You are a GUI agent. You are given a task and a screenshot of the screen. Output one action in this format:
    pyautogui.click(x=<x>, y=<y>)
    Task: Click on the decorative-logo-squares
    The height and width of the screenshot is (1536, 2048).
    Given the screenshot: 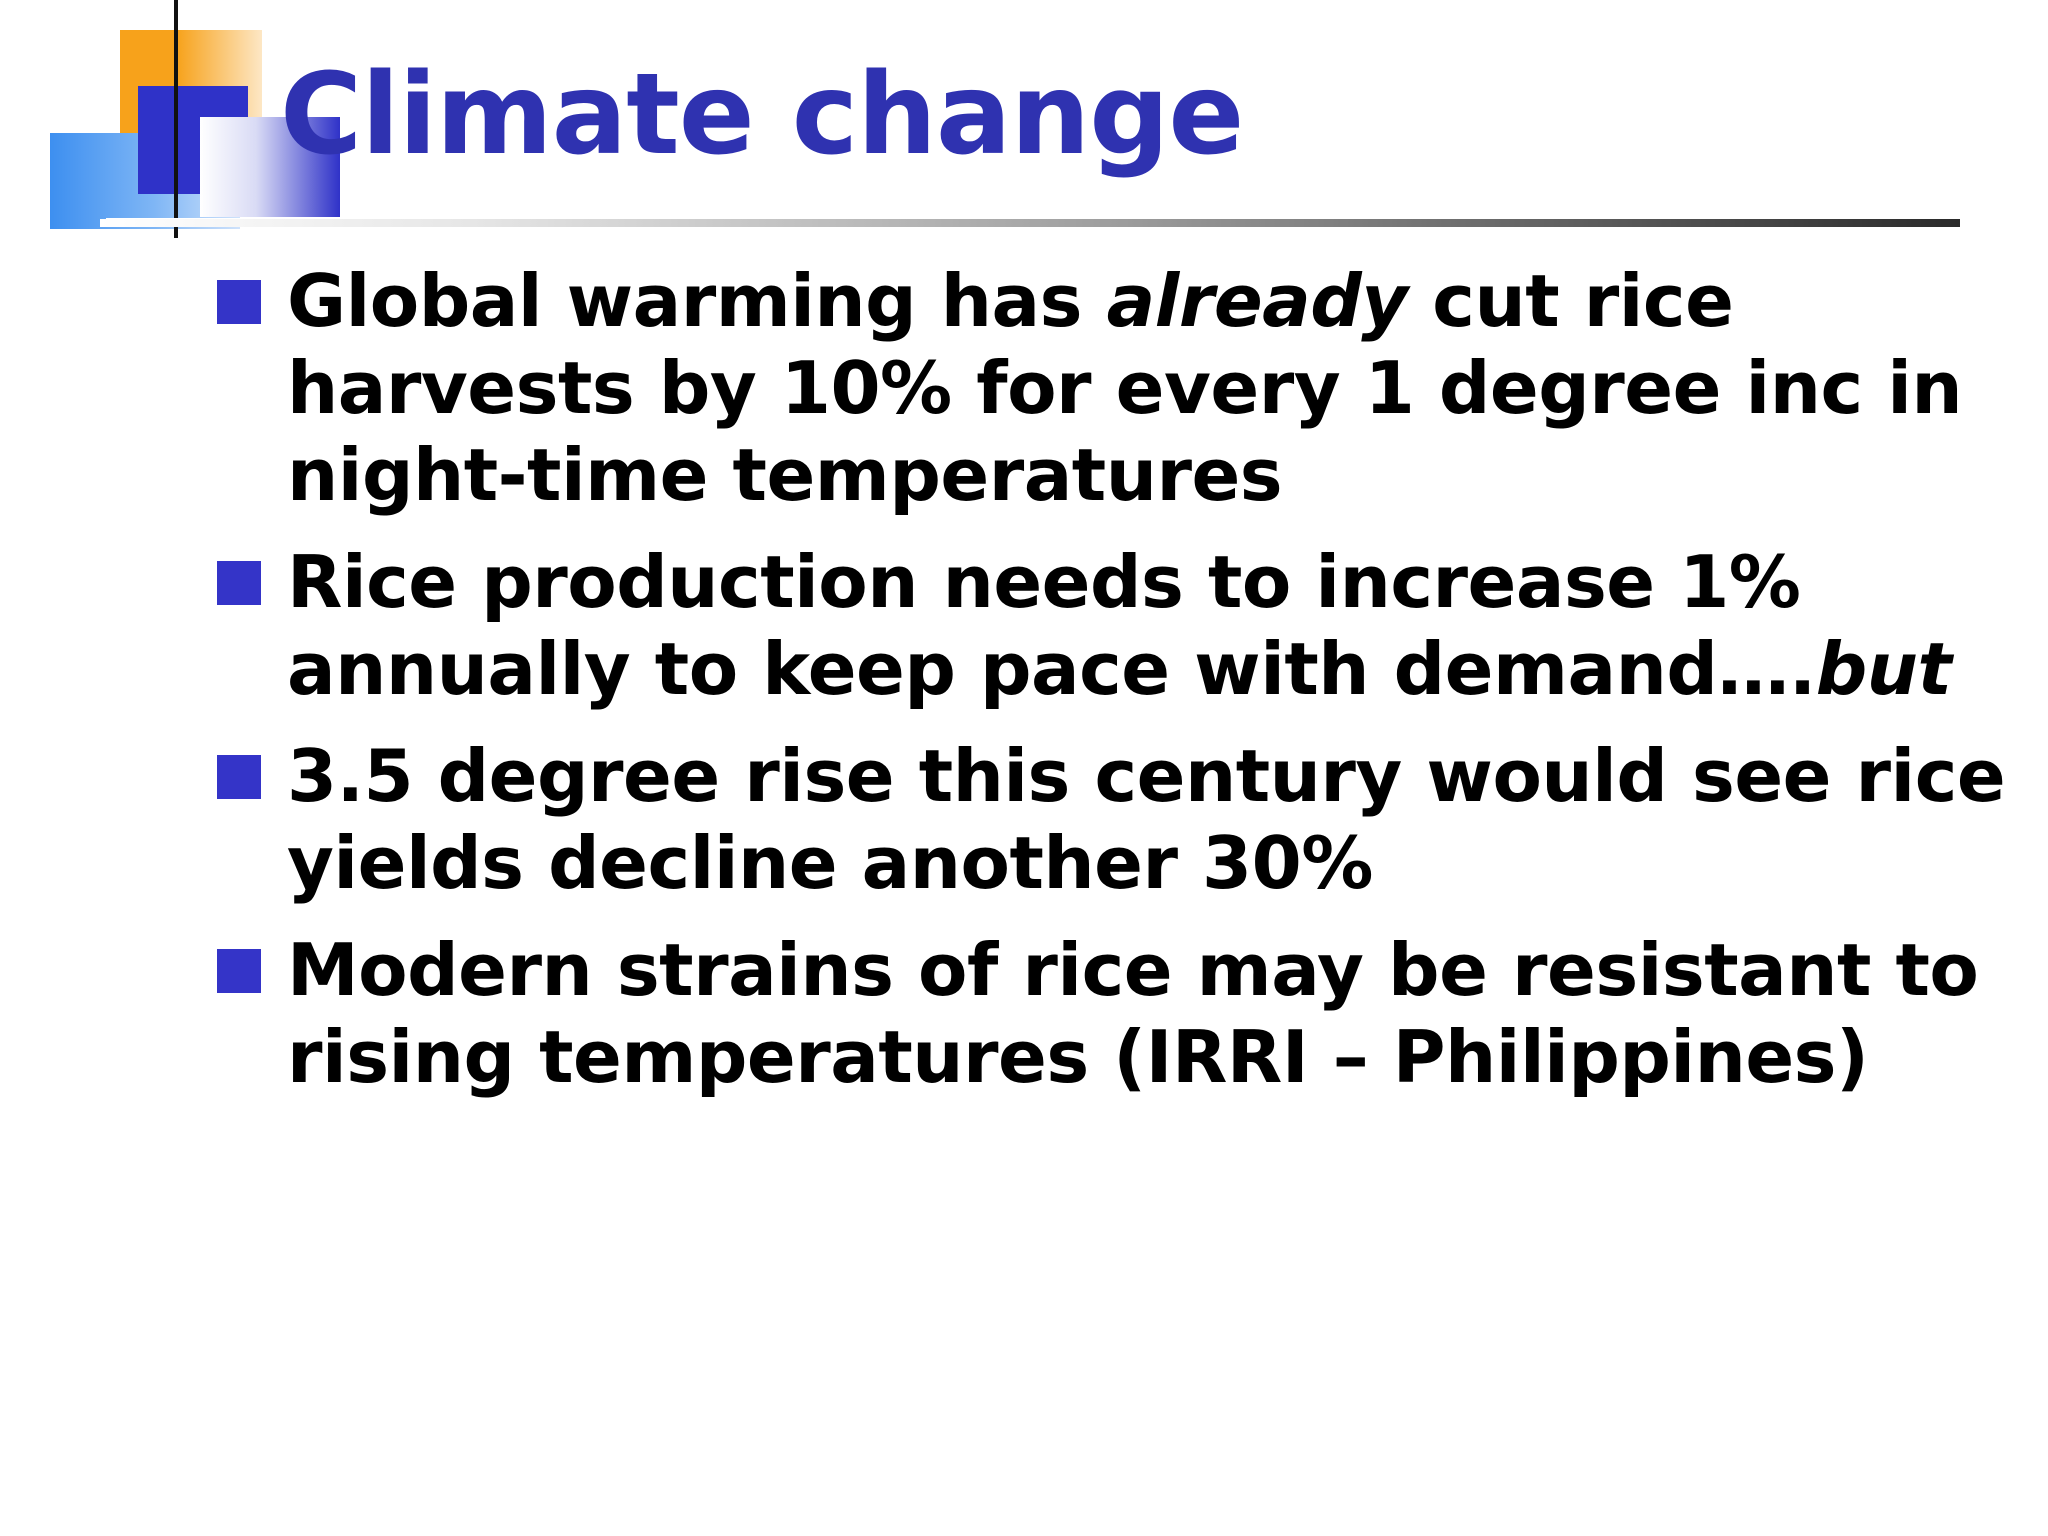 What is the action you would take?
    pyautogui.click(x=195, y=120)
    